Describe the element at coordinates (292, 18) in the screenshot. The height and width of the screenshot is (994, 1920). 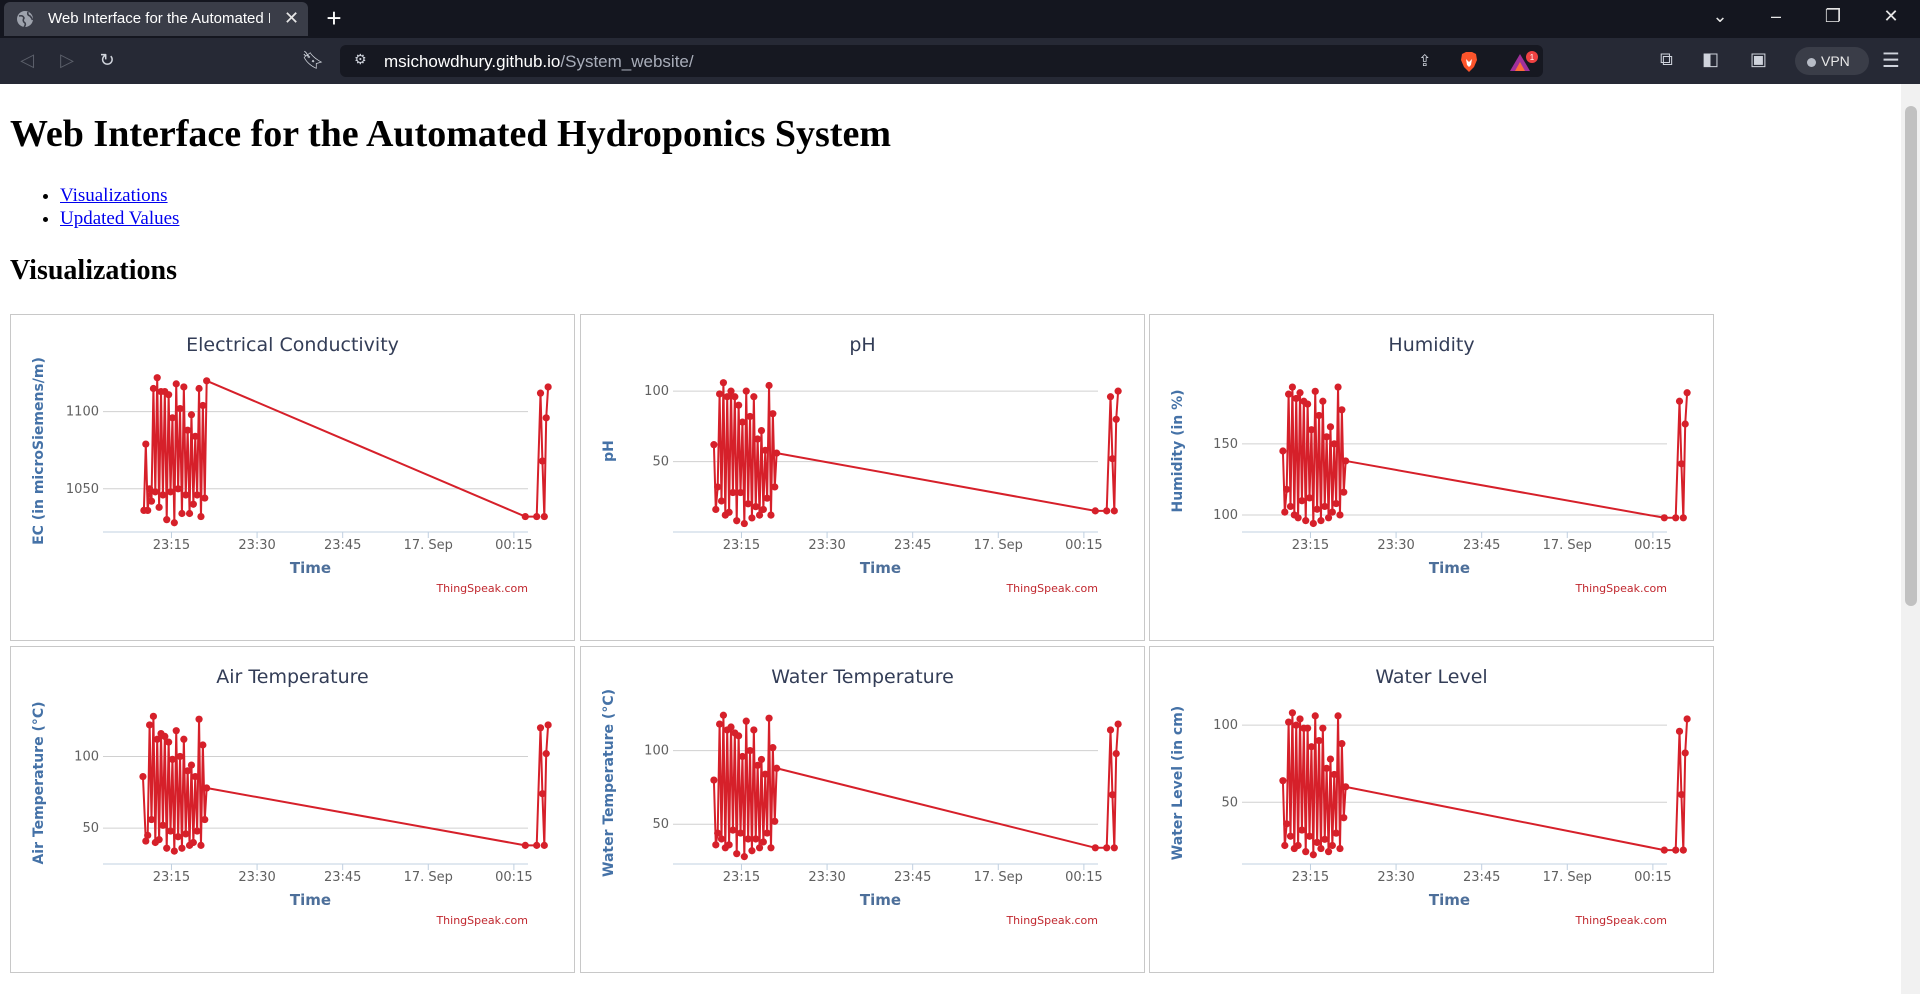
I see `close-tab-icon: ✕` at that location.